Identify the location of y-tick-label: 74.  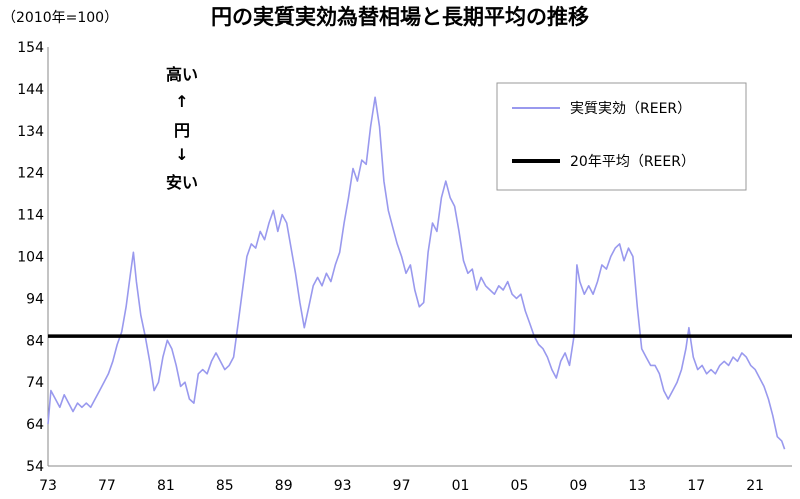
(35, 383).